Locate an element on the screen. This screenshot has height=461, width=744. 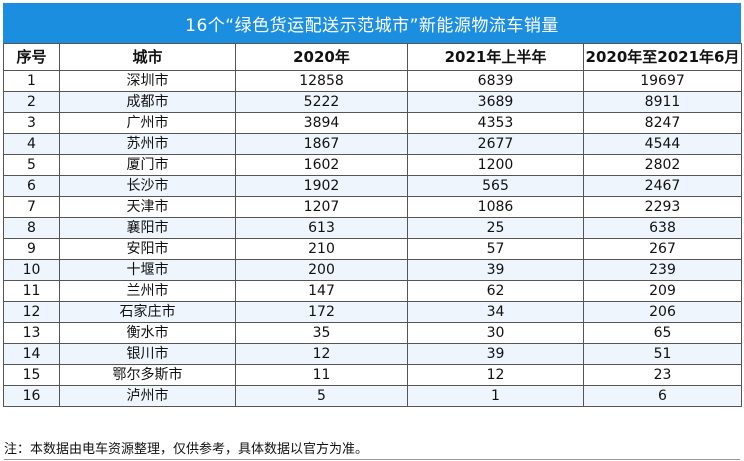
cell-city: 襄阳市 is located at coordinates (147, 228).